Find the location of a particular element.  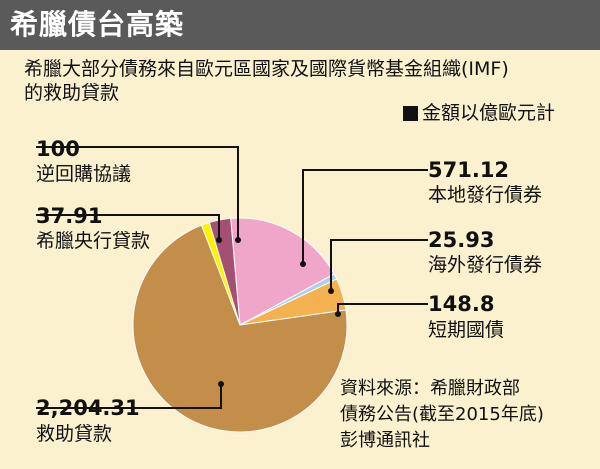

value-label-reverse-repo: 100 is located at coordinates (58, 149).